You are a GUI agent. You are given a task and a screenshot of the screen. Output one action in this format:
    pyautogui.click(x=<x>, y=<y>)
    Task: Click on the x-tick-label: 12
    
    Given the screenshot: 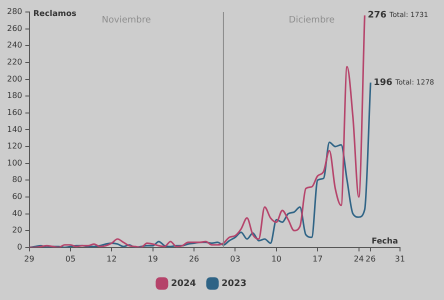 What is the action you would take?
    pyautogui.click(x=111, y=259)
    